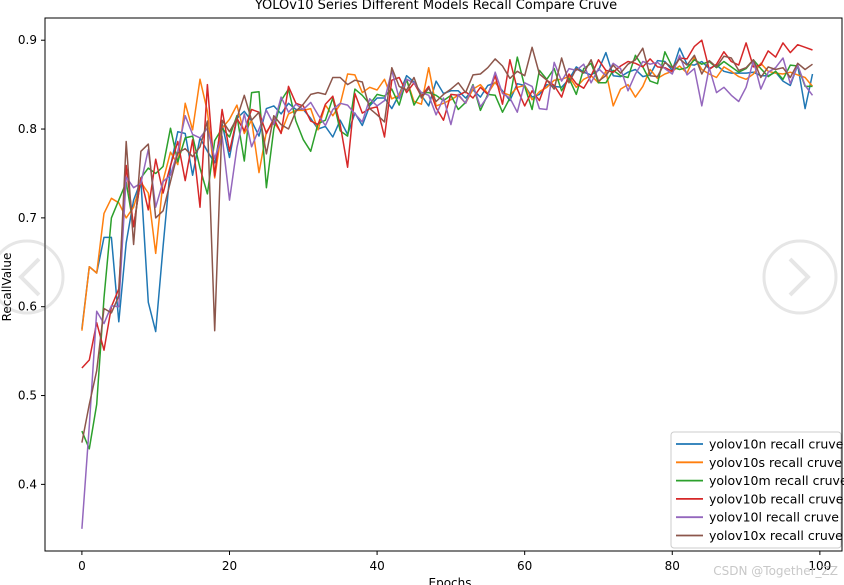 The image size is (844, 585). Describe the element at coordinates (82, 566) in the screenshot. I see `x-tick-label: 0` at that location.